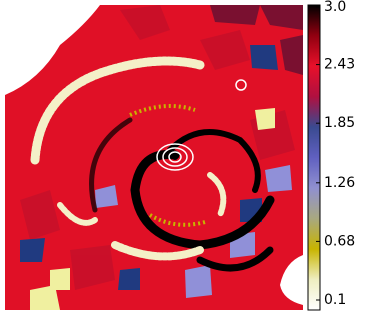 Image resolution: width=367 pixels, height=324 pixels. I want to click on colorbar-tick-label: 2.43, so click(339, 65).